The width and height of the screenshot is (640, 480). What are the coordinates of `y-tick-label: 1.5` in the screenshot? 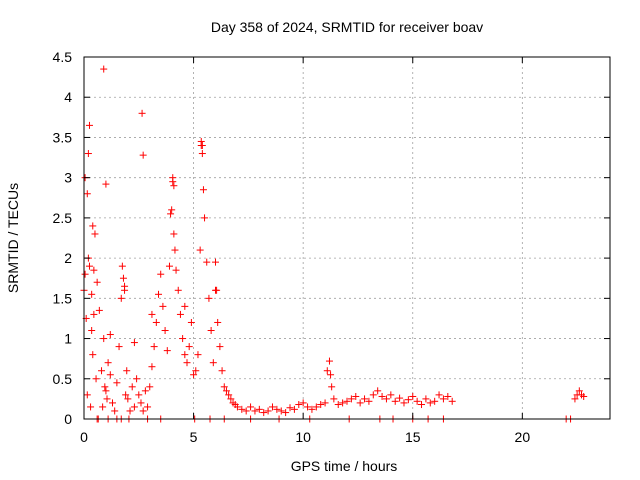 It's located at (63, 298).